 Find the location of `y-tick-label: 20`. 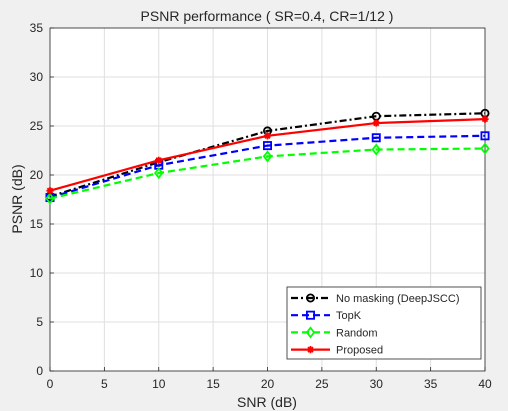

y-tick-label: 20 is located at coordinates (37, 175).